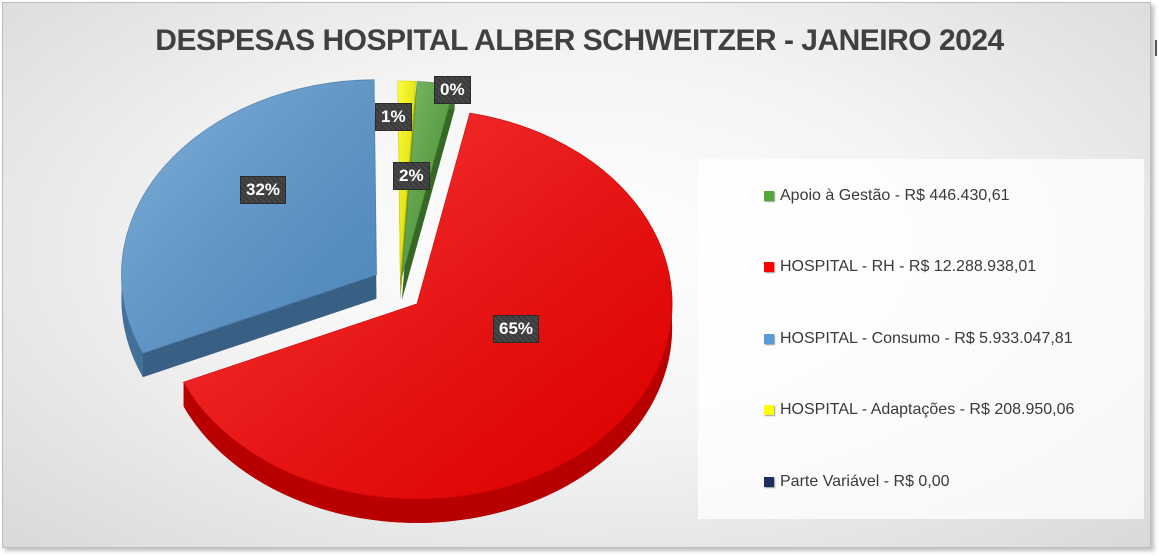 This screenshot has height=556, width=1159. I want to click on legend-item-consumo: HOSPITAL - Consumo - R$ 5.933.047,81, so click(918, 339).